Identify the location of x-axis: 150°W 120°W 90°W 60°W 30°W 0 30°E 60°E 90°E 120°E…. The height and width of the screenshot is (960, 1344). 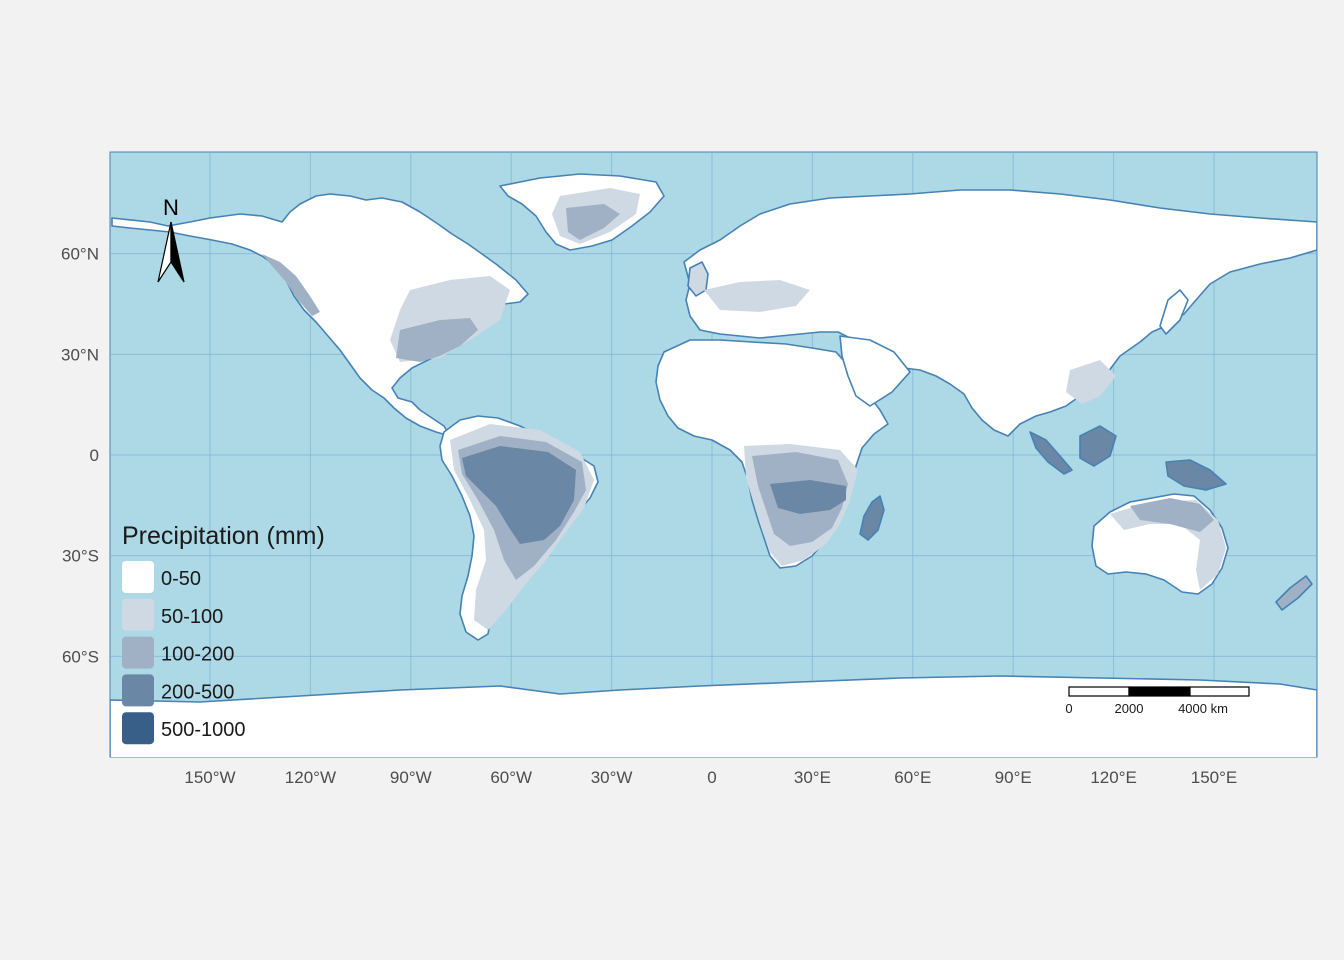
(710, 777).